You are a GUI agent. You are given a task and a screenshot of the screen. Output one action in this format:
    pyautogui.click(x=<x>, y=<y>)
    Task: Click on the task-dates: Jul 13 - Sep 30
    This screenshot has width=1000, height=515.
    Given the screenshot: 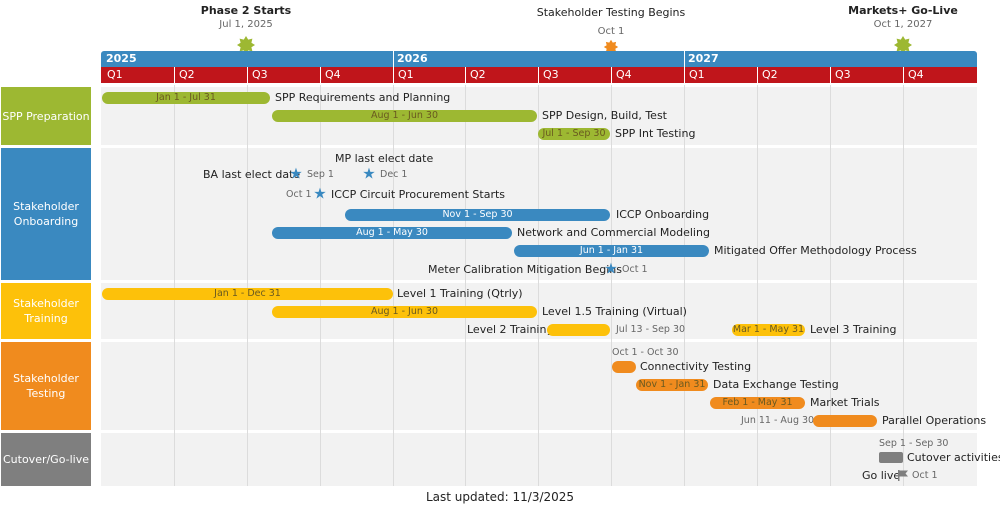 What is the action you would take?
    pyautogui.click(x=651, y=329)
    